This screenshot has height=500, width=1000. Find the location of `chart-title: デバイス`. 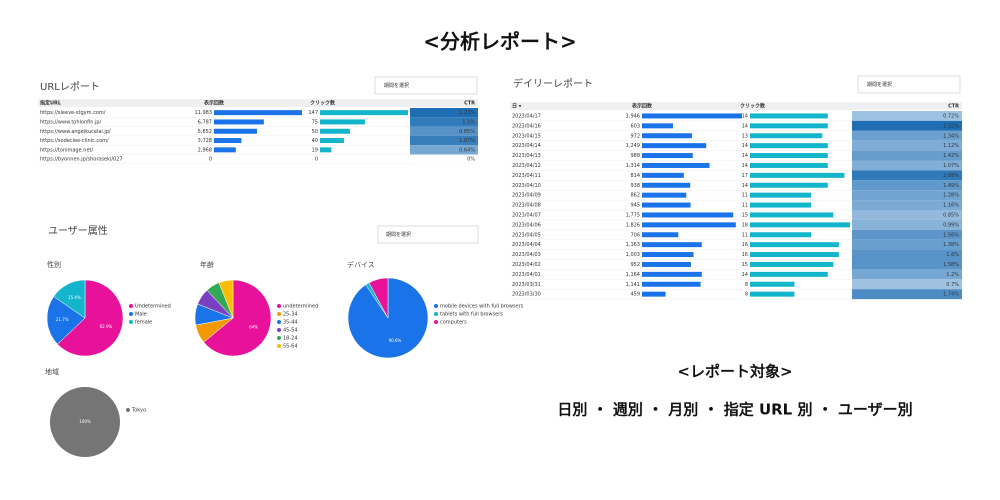

chart-title: デバイス is located at coordinates (361, 264).